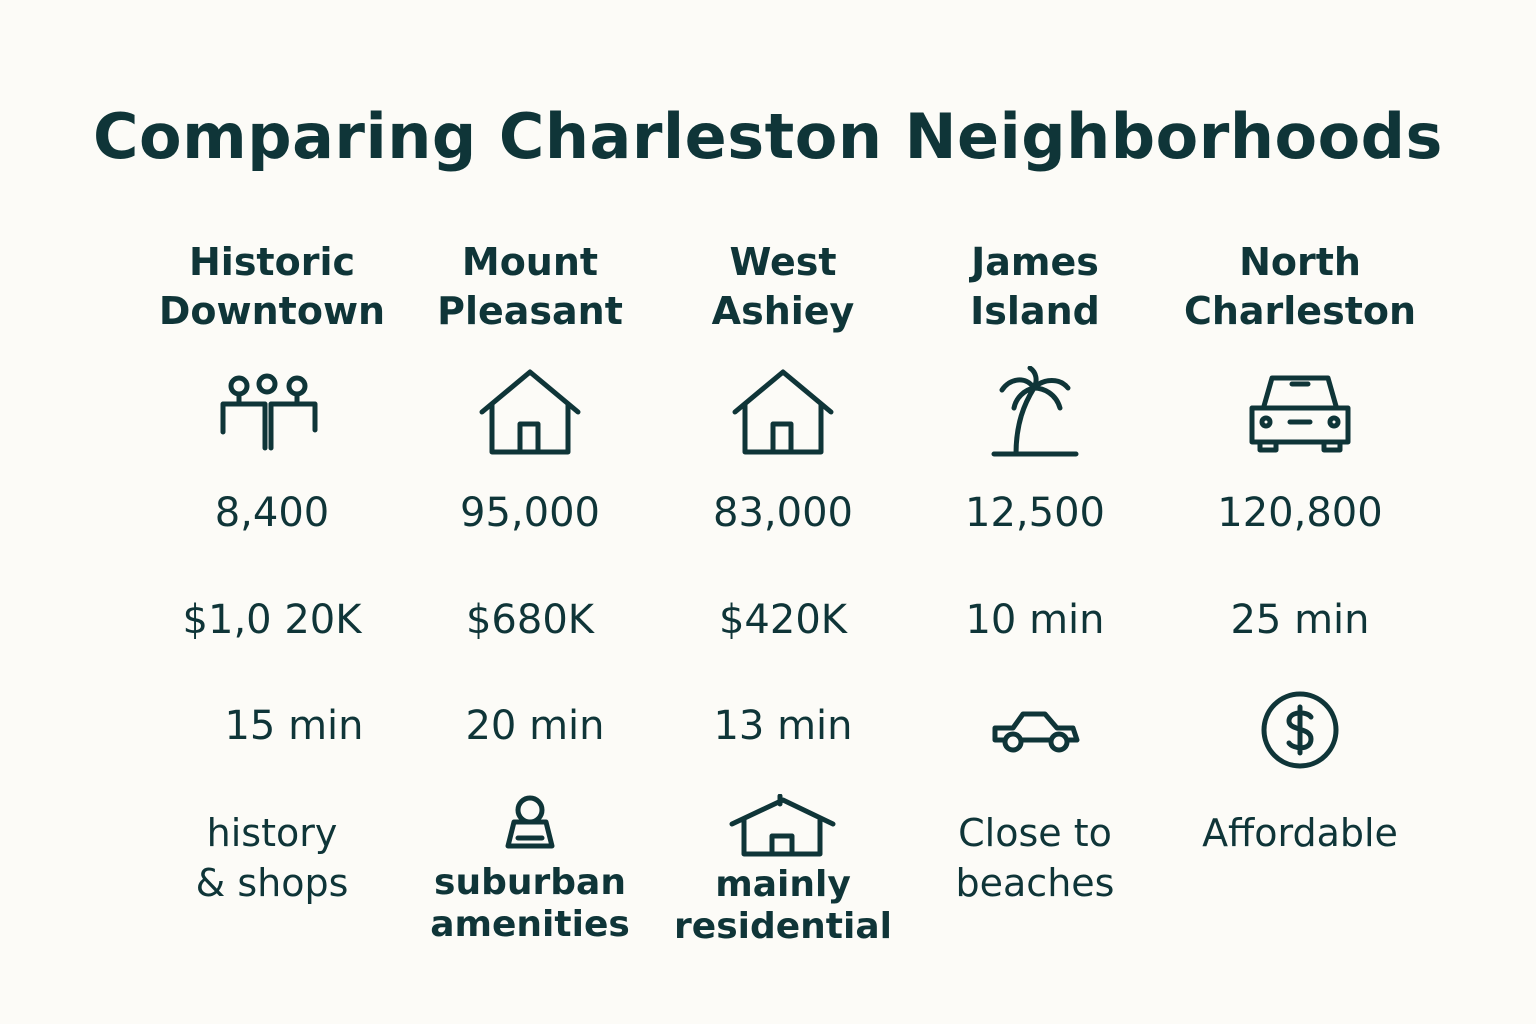 This screenshot has height=1024, width=1536. What do you see at coordinates (783, 262) in the screenshot?
I see `name-line: West` at bounding box center [783, 262].